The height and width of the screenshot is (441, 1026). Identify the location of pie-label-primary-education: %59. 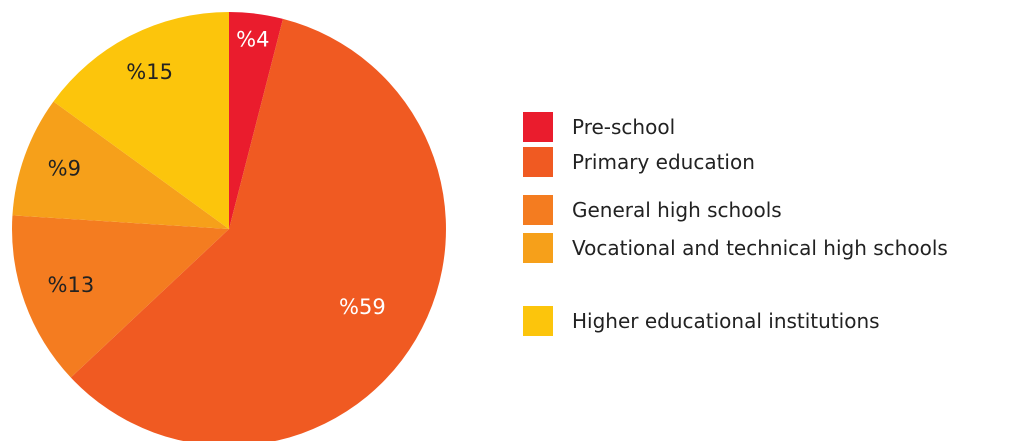
(362, 307).